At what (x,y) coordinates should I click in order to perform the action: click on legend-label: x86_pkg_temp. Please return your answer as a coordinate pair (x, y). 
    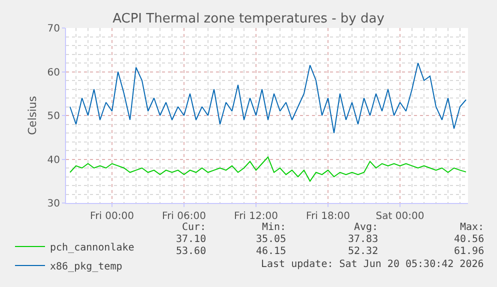
    Looking at the image, I should click on (86, 266).